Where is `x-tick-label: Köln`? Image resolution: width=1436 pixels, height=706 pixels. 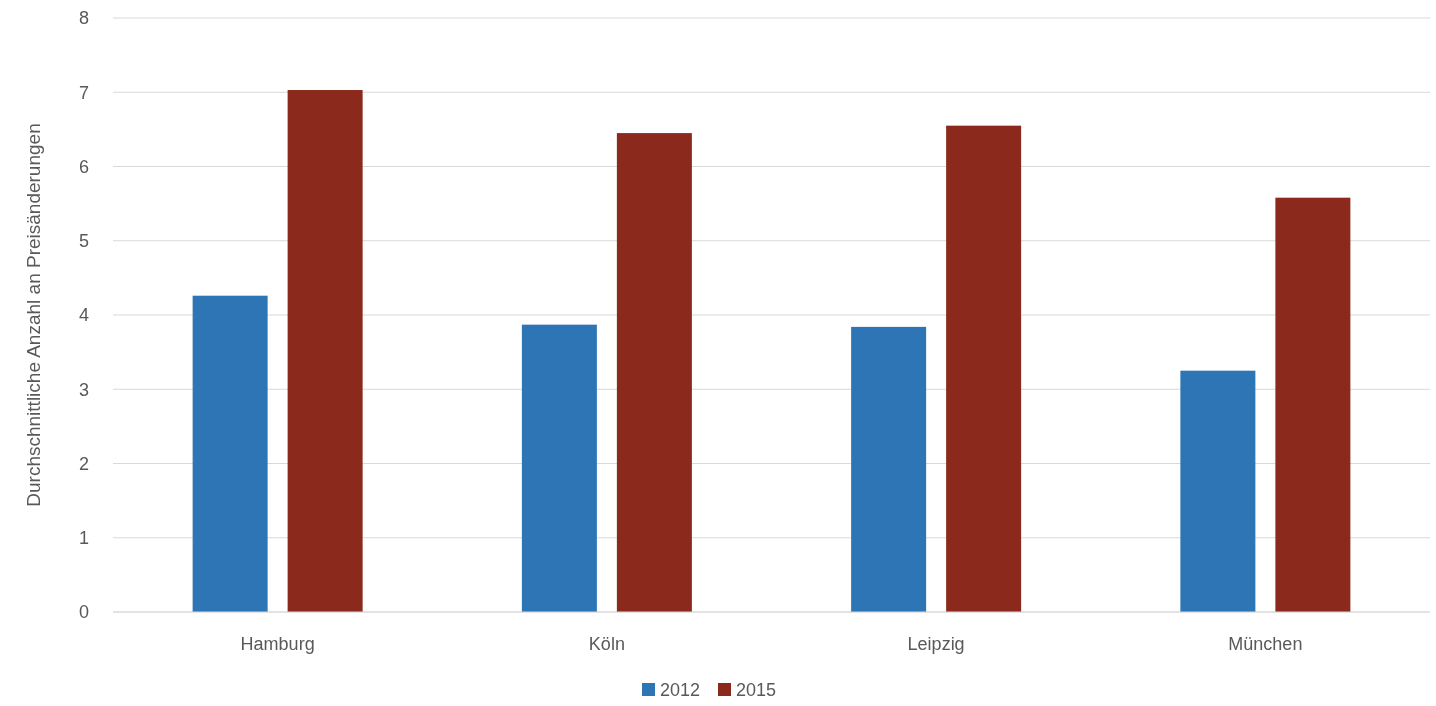 x-tick-label: Köln is located at coordinates (606, 644).